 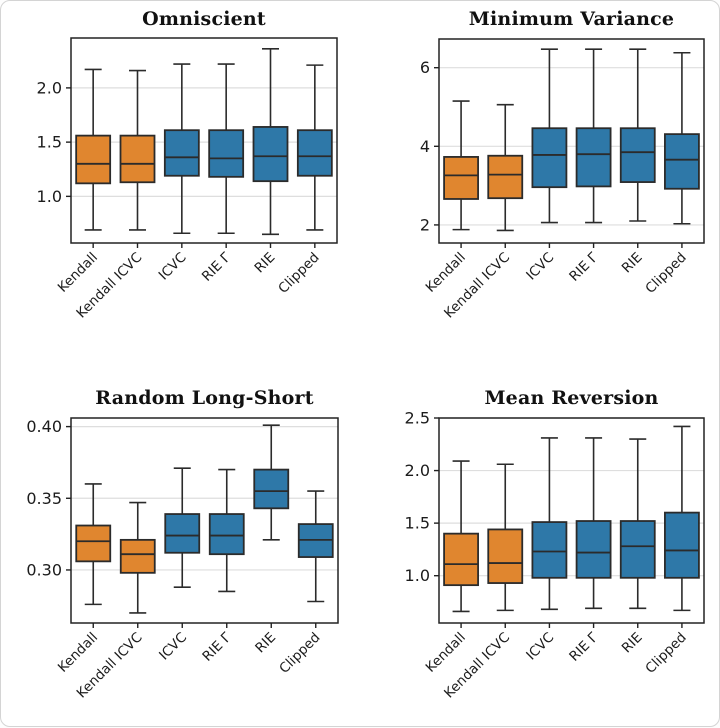 What do you see at coordinates (417, 418) in the screenshot?
I see `ytick-label: 2.5` at bounding box center [417, 418].